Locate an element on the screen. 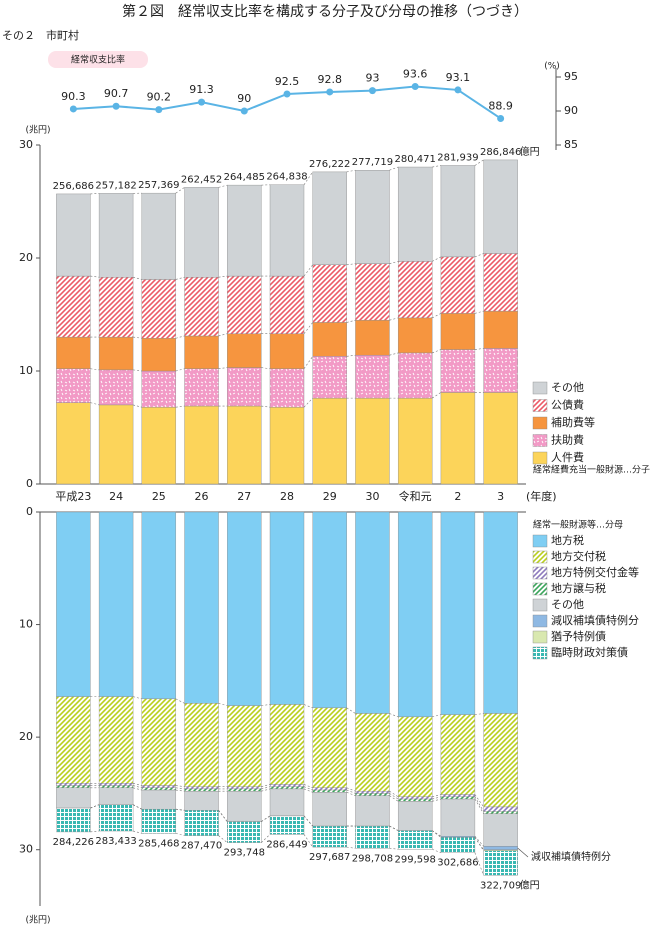 The height and width of the screenshot is (929, 650). x-tick-label: 27 is located at coordinates (244, 496).